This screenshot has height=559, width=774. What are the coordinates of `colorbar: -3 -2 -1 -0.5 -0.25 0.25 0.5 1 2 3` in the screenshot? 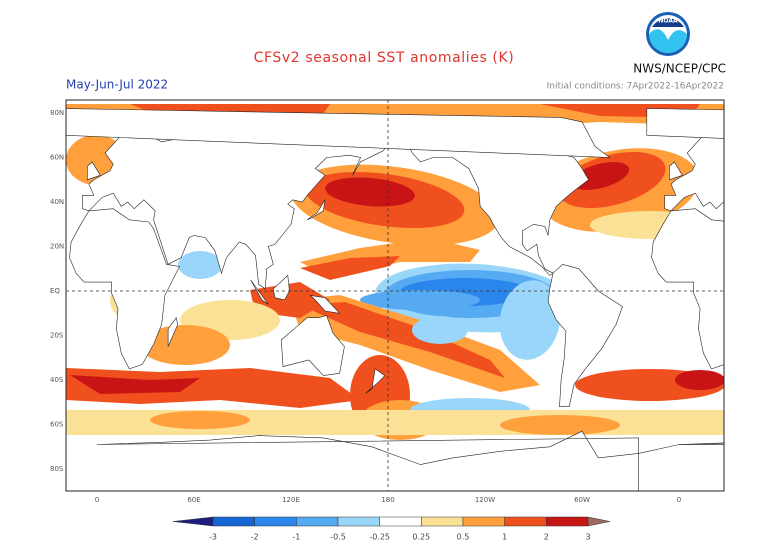 It's located at (391, 529).